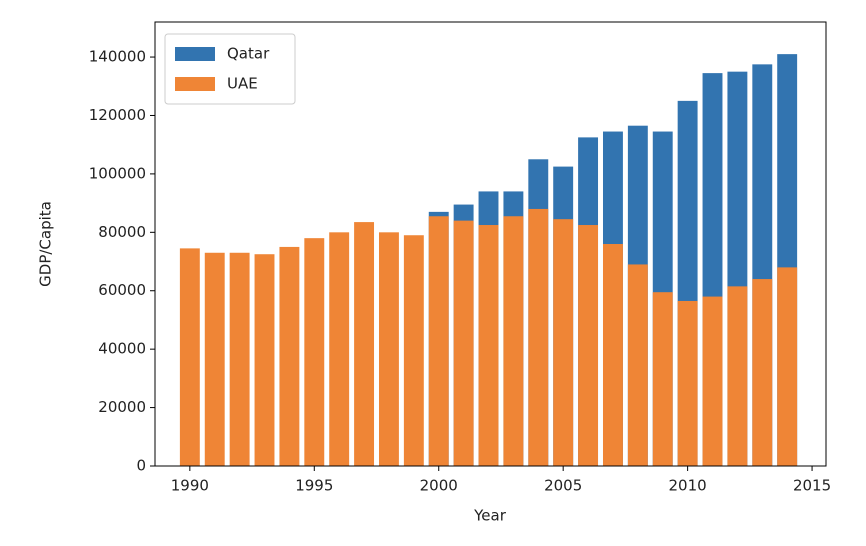 The height and width of the screenshot is (546, 866). Describe the element at coordinates (122, 232) in the screenshot. I see `y-tick-label: 80000` at that location.